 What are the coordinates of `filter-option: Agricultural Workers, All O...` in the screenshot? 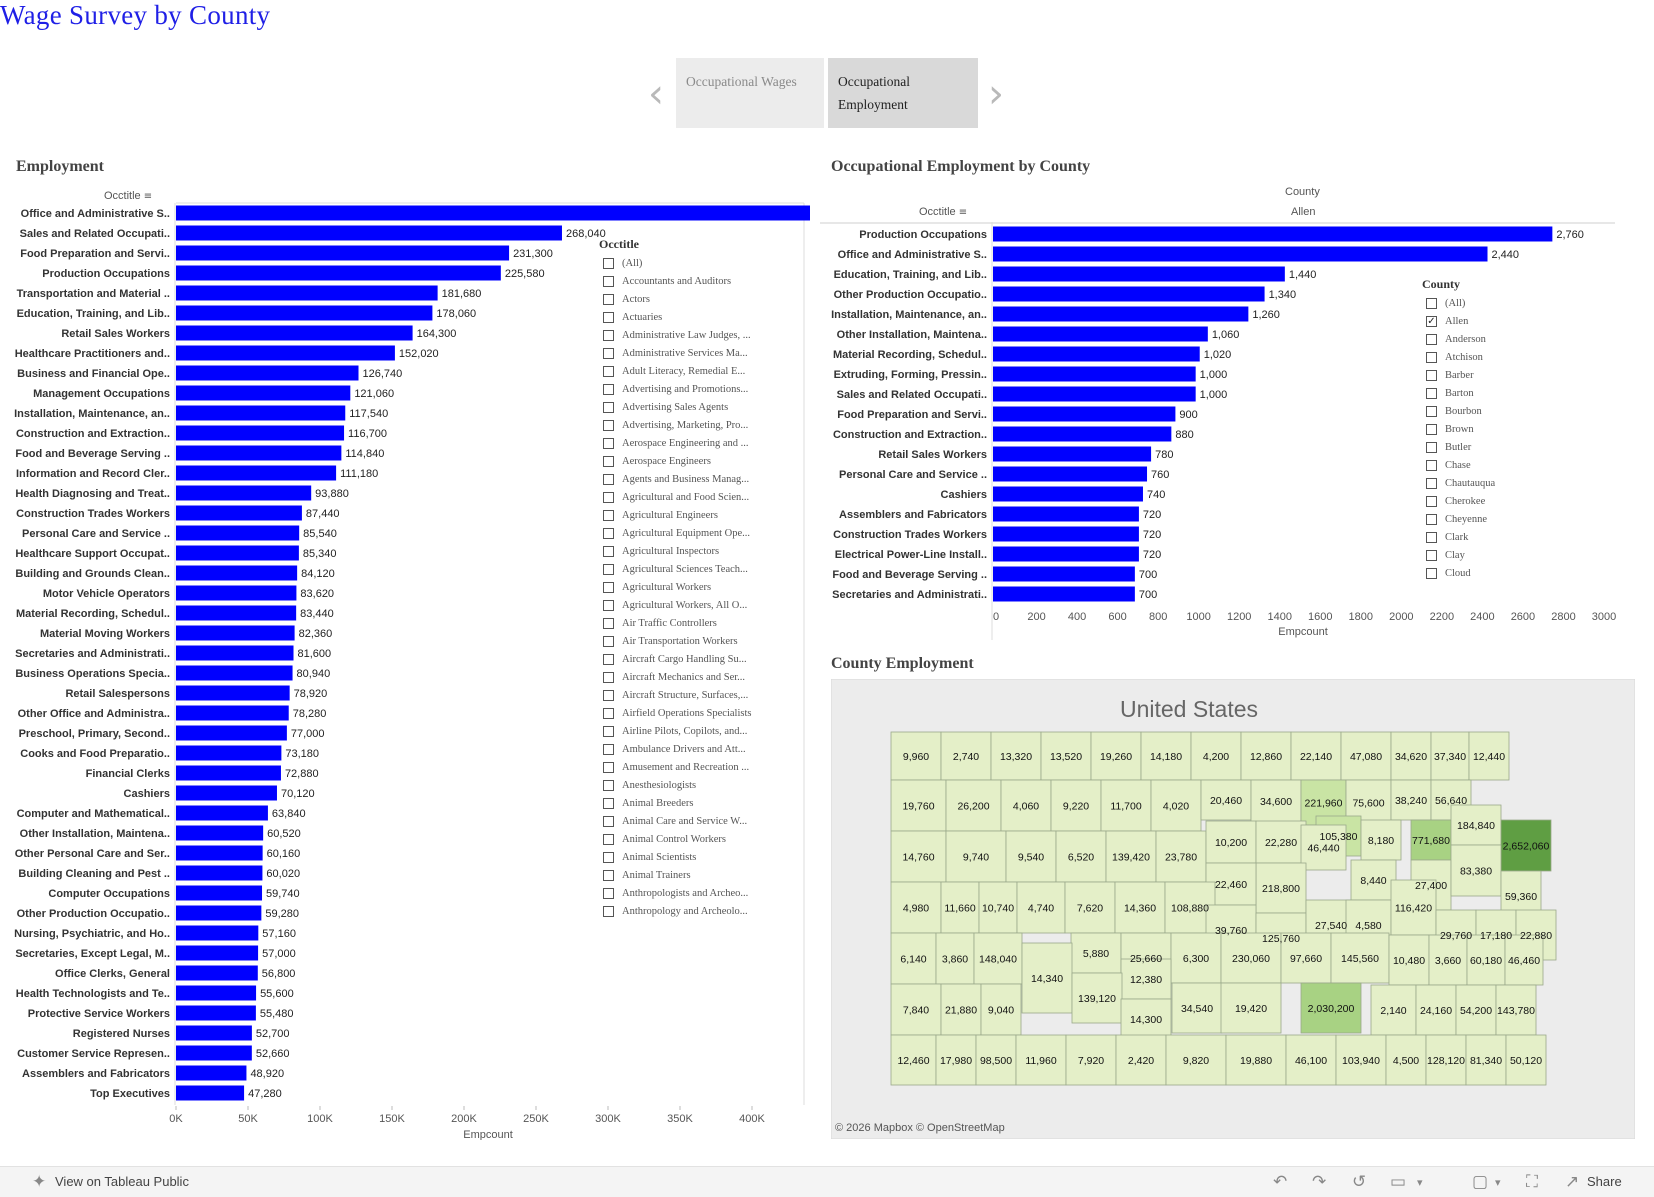 It's located at (683, 605).